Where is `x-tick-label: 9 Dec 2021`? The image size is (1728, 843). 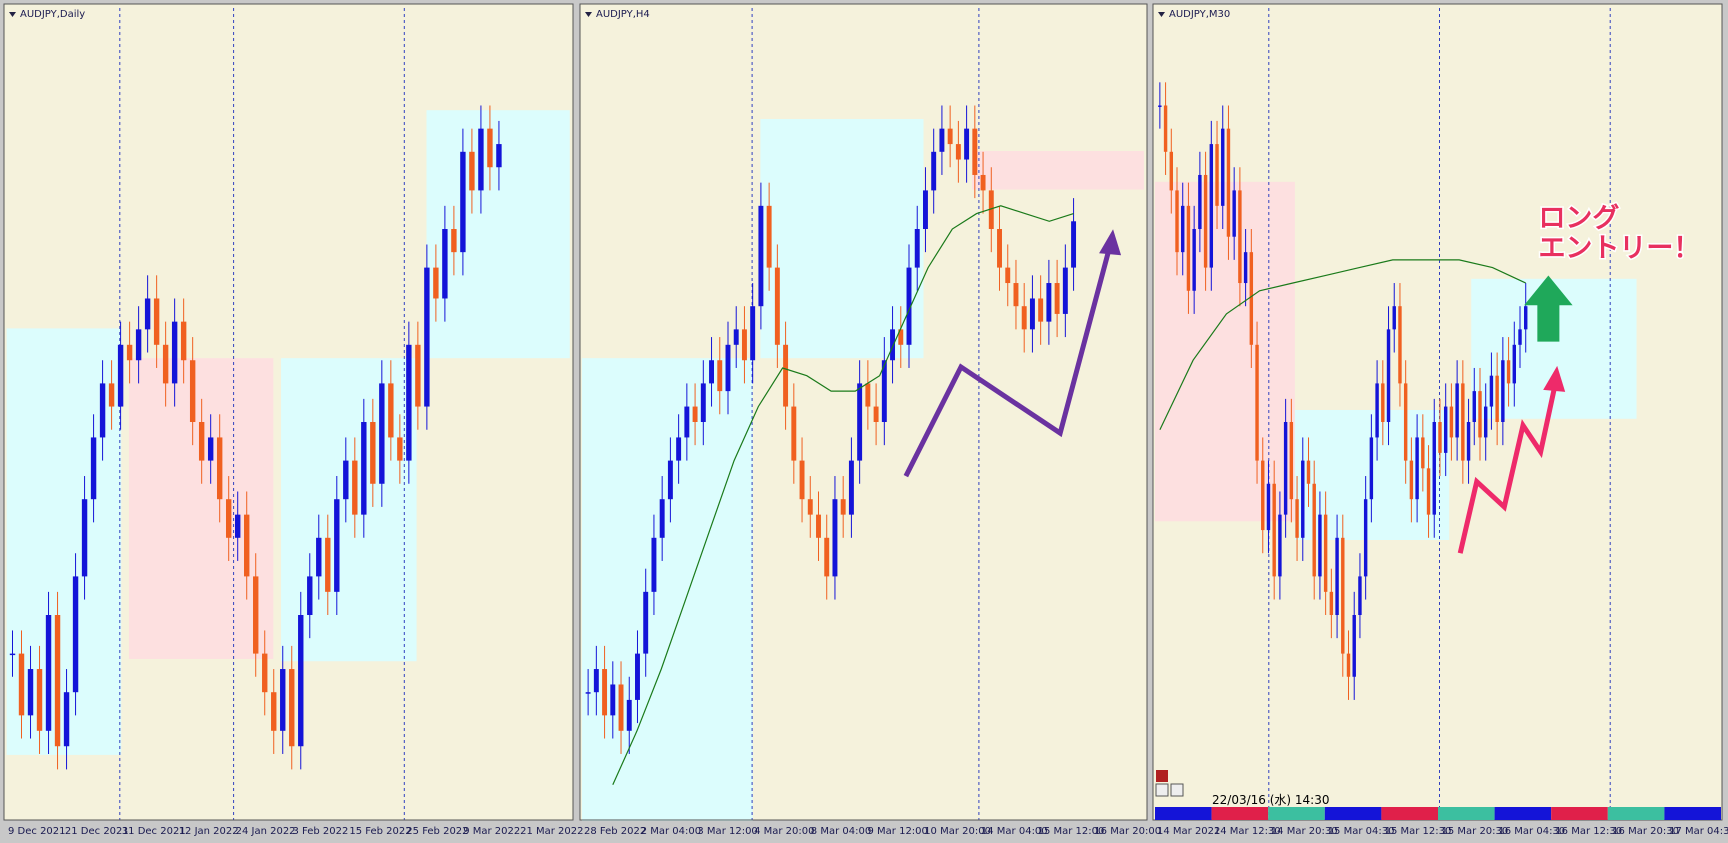
x-tick-label: 9 Dec 2021 is located at coordinates (37, 831).